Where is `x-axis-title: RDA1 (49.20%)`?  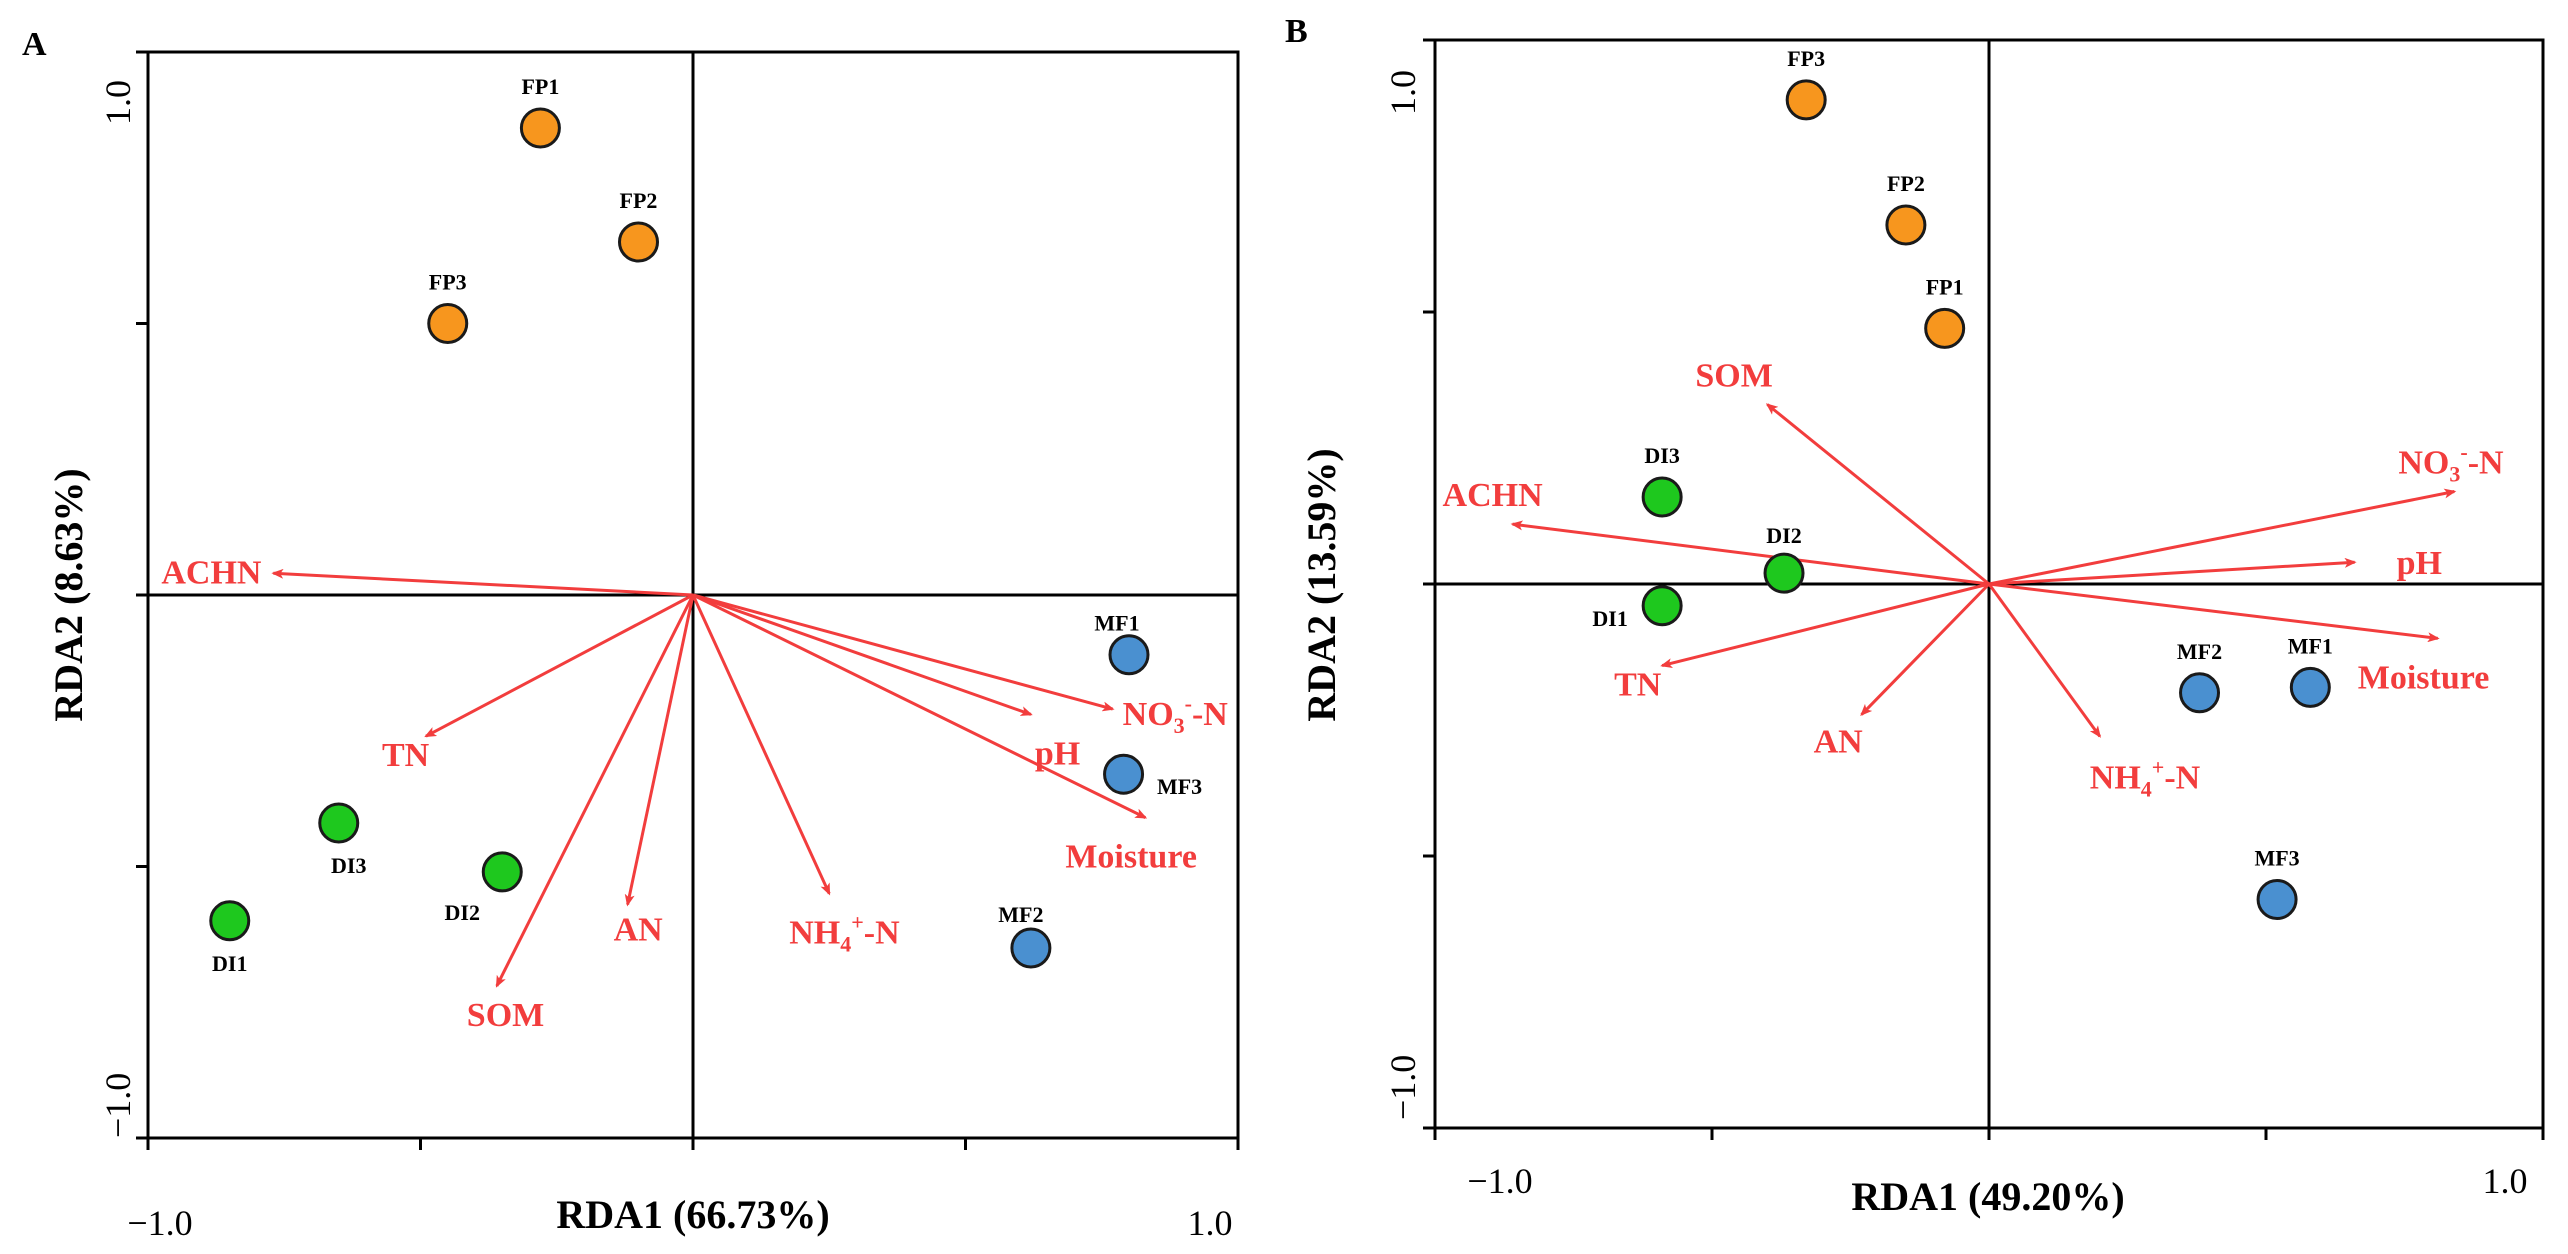
x-axis-title: RDA1 (49.20%) is located at coordinates (1987, 1196).